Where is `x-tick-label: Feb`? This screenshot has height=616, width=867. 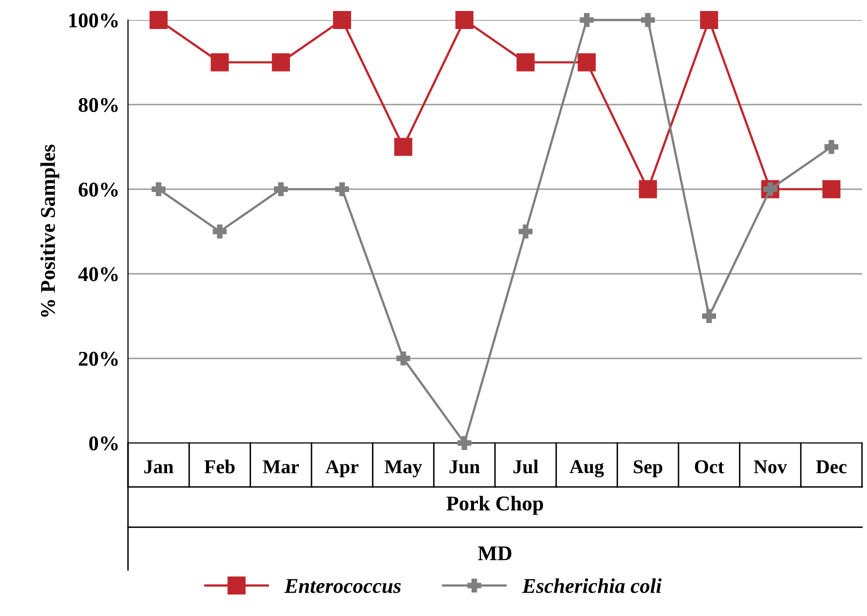
x-tick-label: Feb is located at coordinates (219, 467).